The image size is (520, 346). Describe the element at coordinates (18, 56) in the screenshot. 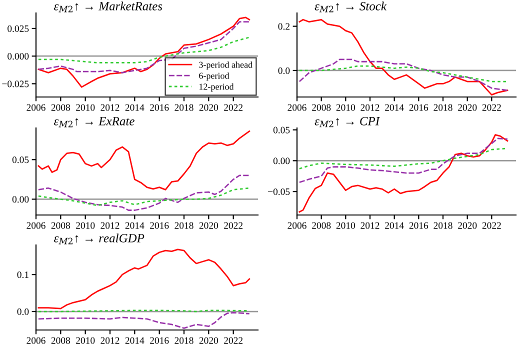

I see `y-tick-label: 0.000` at that location.